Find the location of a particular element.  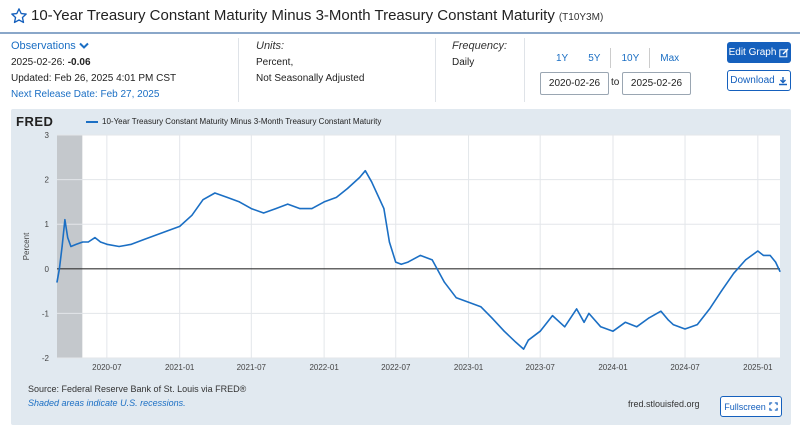

download-button: Download is located at coordinates (759, 80).